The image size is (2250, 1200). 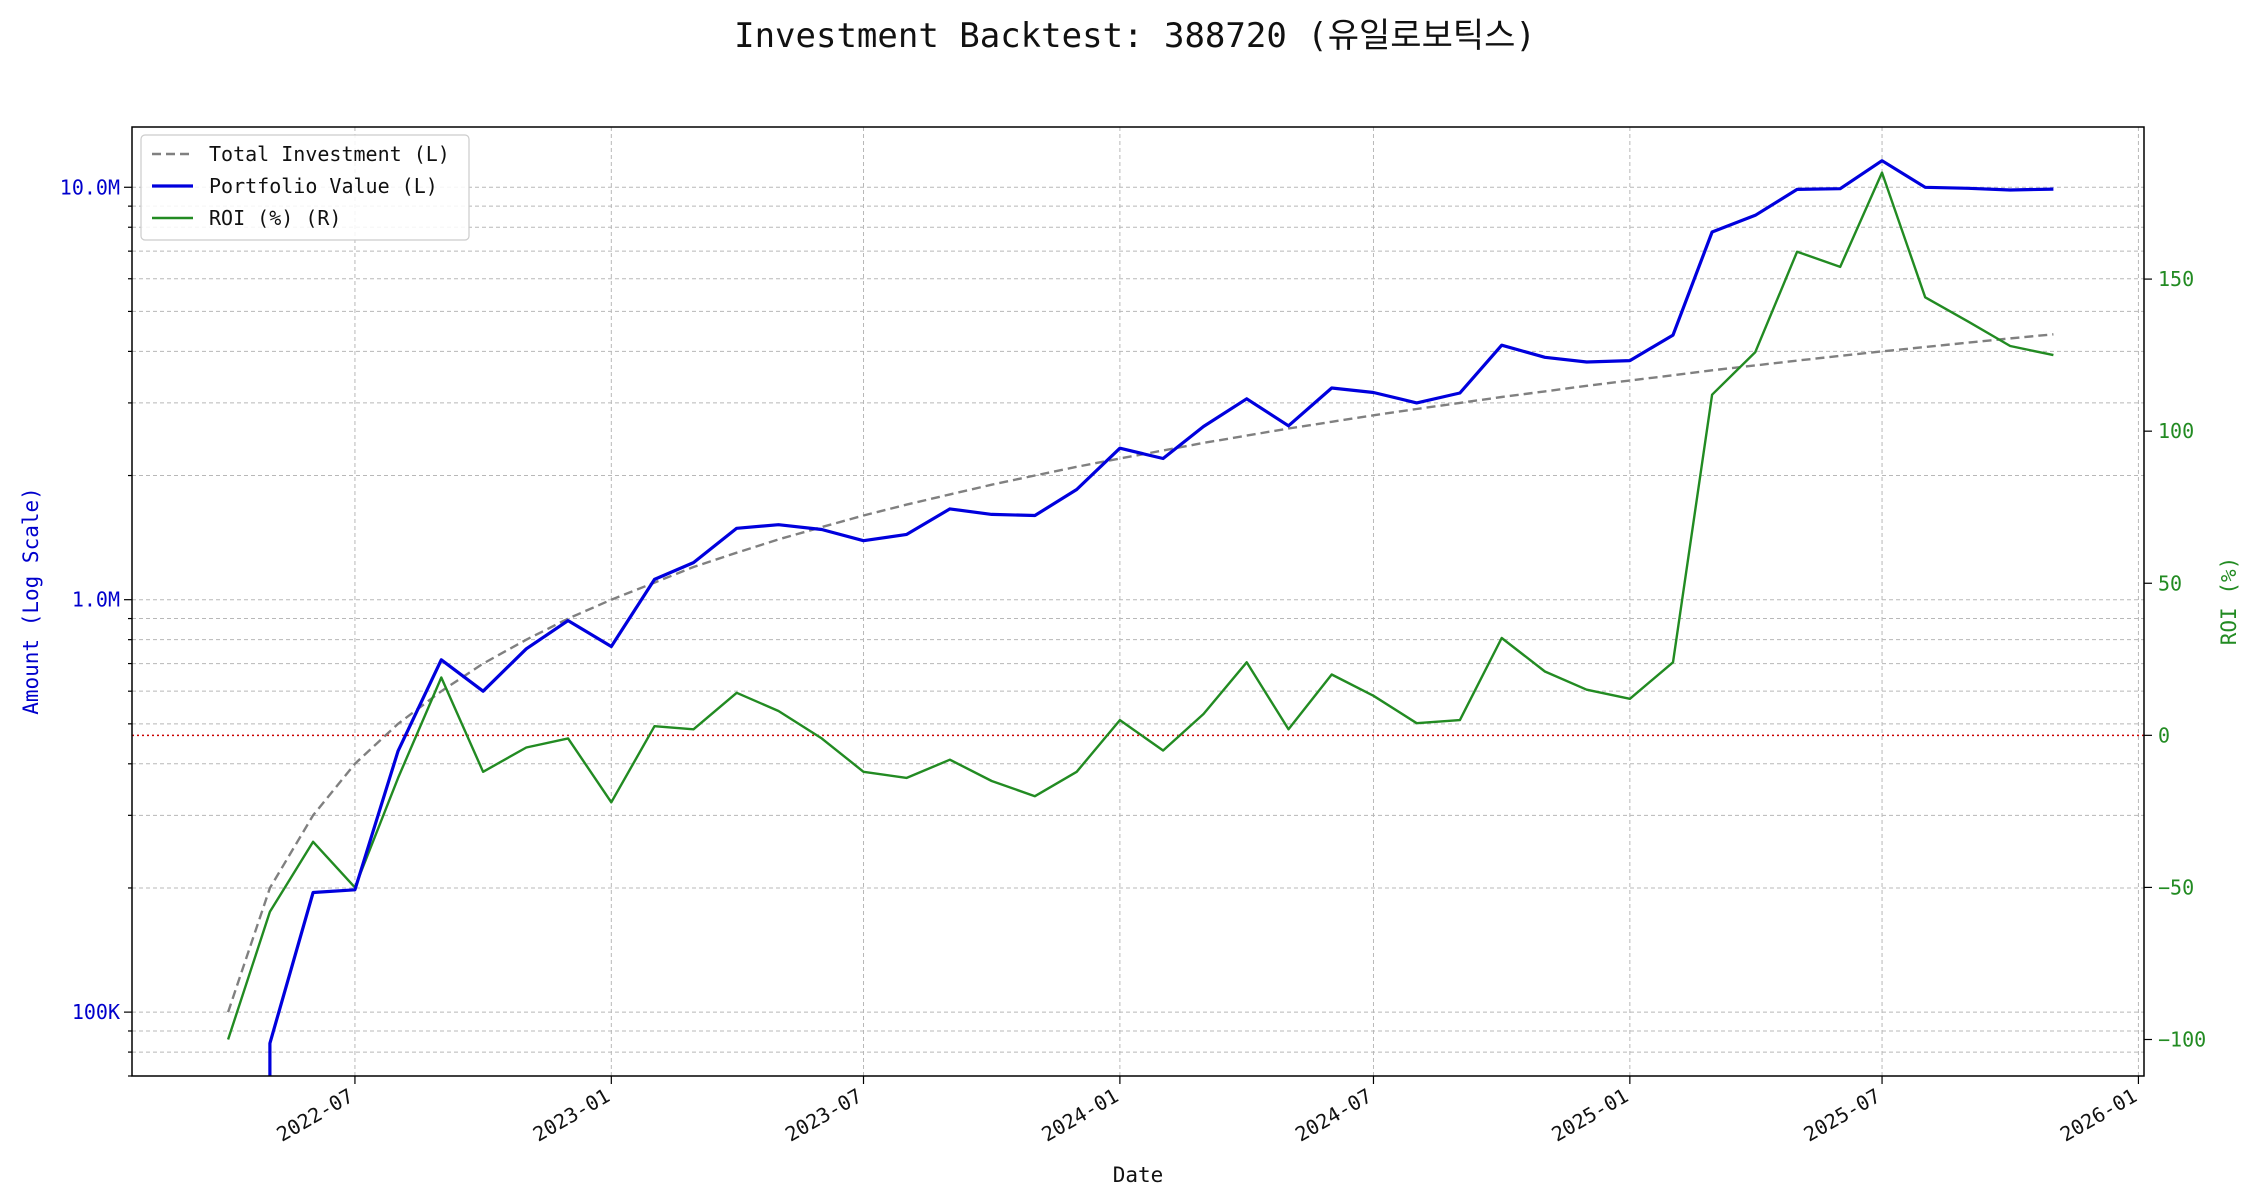 What do you see at coordinates (2176, 887) in the screenshot?
I see `right-tick-label: −50` at bounding box center [2176, 887].